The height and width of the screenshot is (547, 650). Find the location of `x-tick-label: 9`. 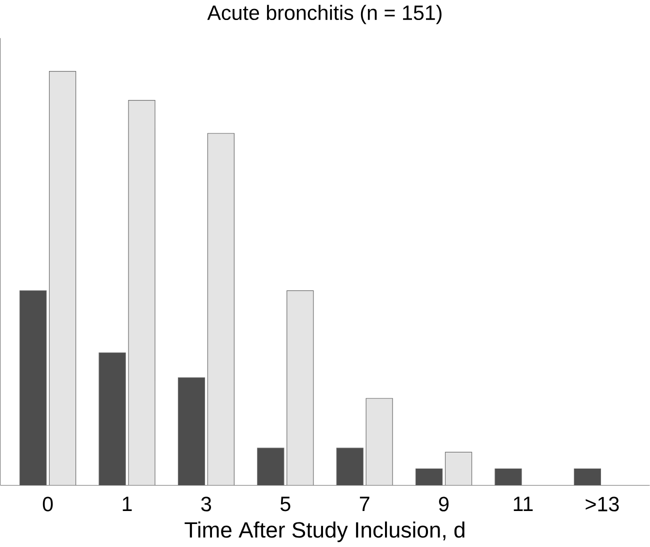

x-tick-label: 9 is located at coordinates (444, 504).